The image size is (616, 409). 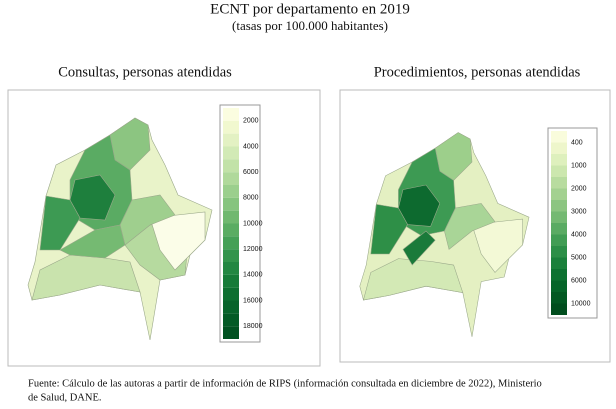 I want to click on legend-label: 8000, so click(x=251, y=198).